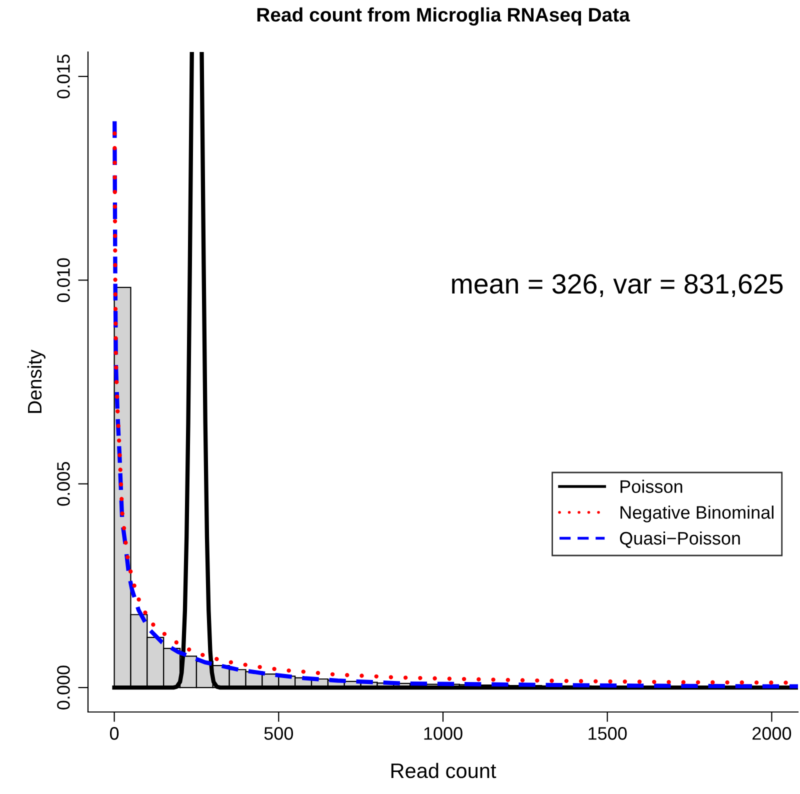 The image size is (800, 794). I want to click on y-tick-label: 0.000, so click(63, 688).